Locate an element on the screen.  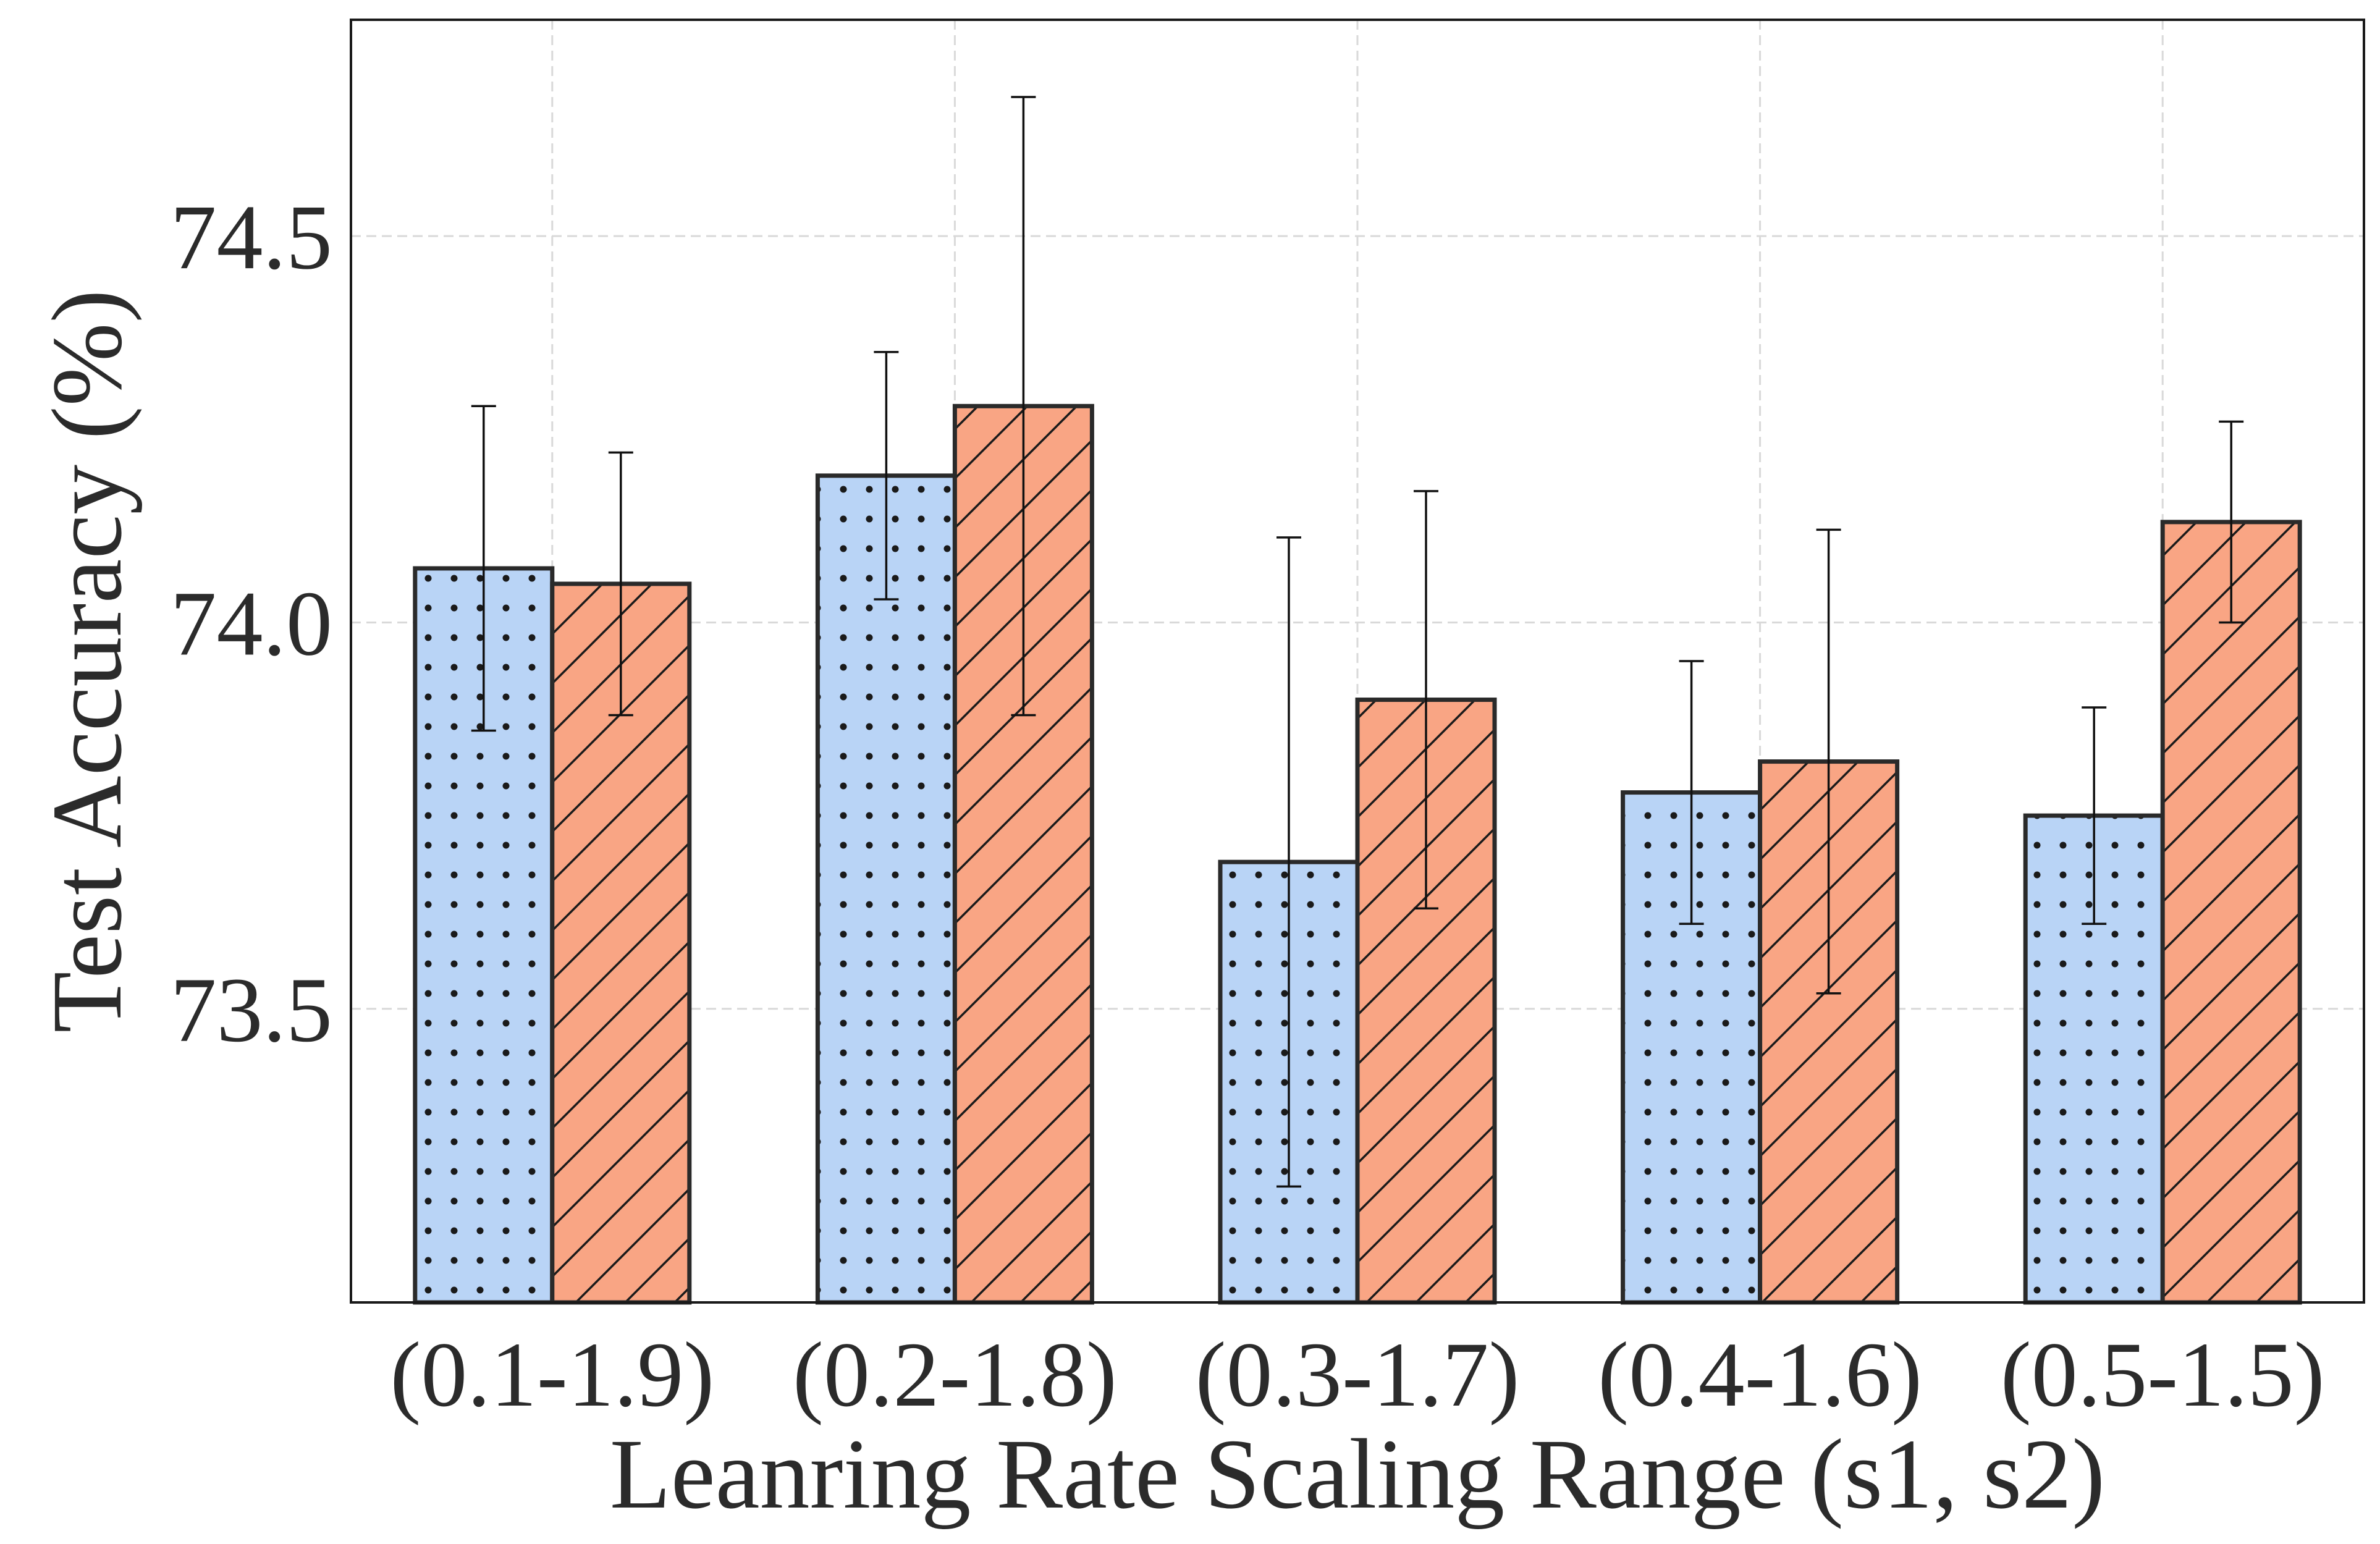
x-tick-label: (0.5-1.5) is located at coordinates (2163, 1374).